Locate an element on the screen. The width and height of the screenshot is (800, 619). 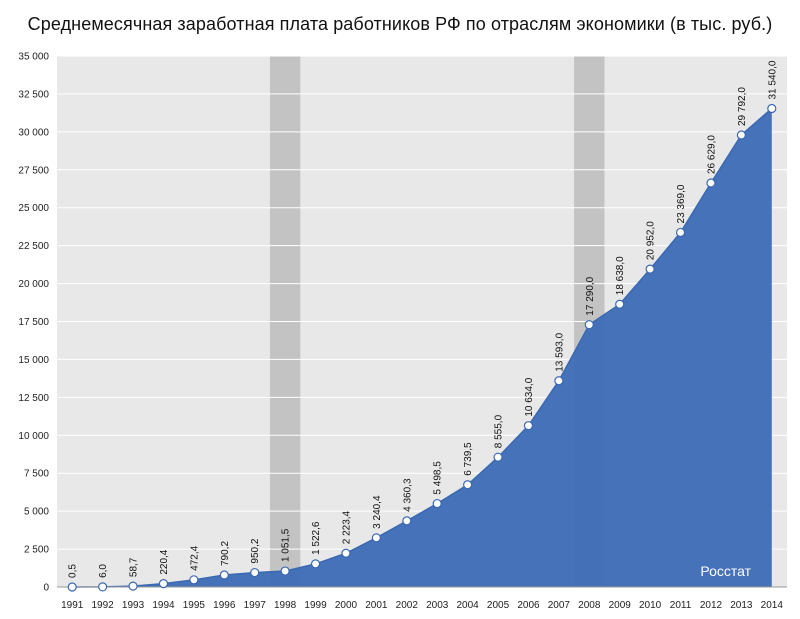
data-label: 1 051,5 is located at coordinates (286, 545).